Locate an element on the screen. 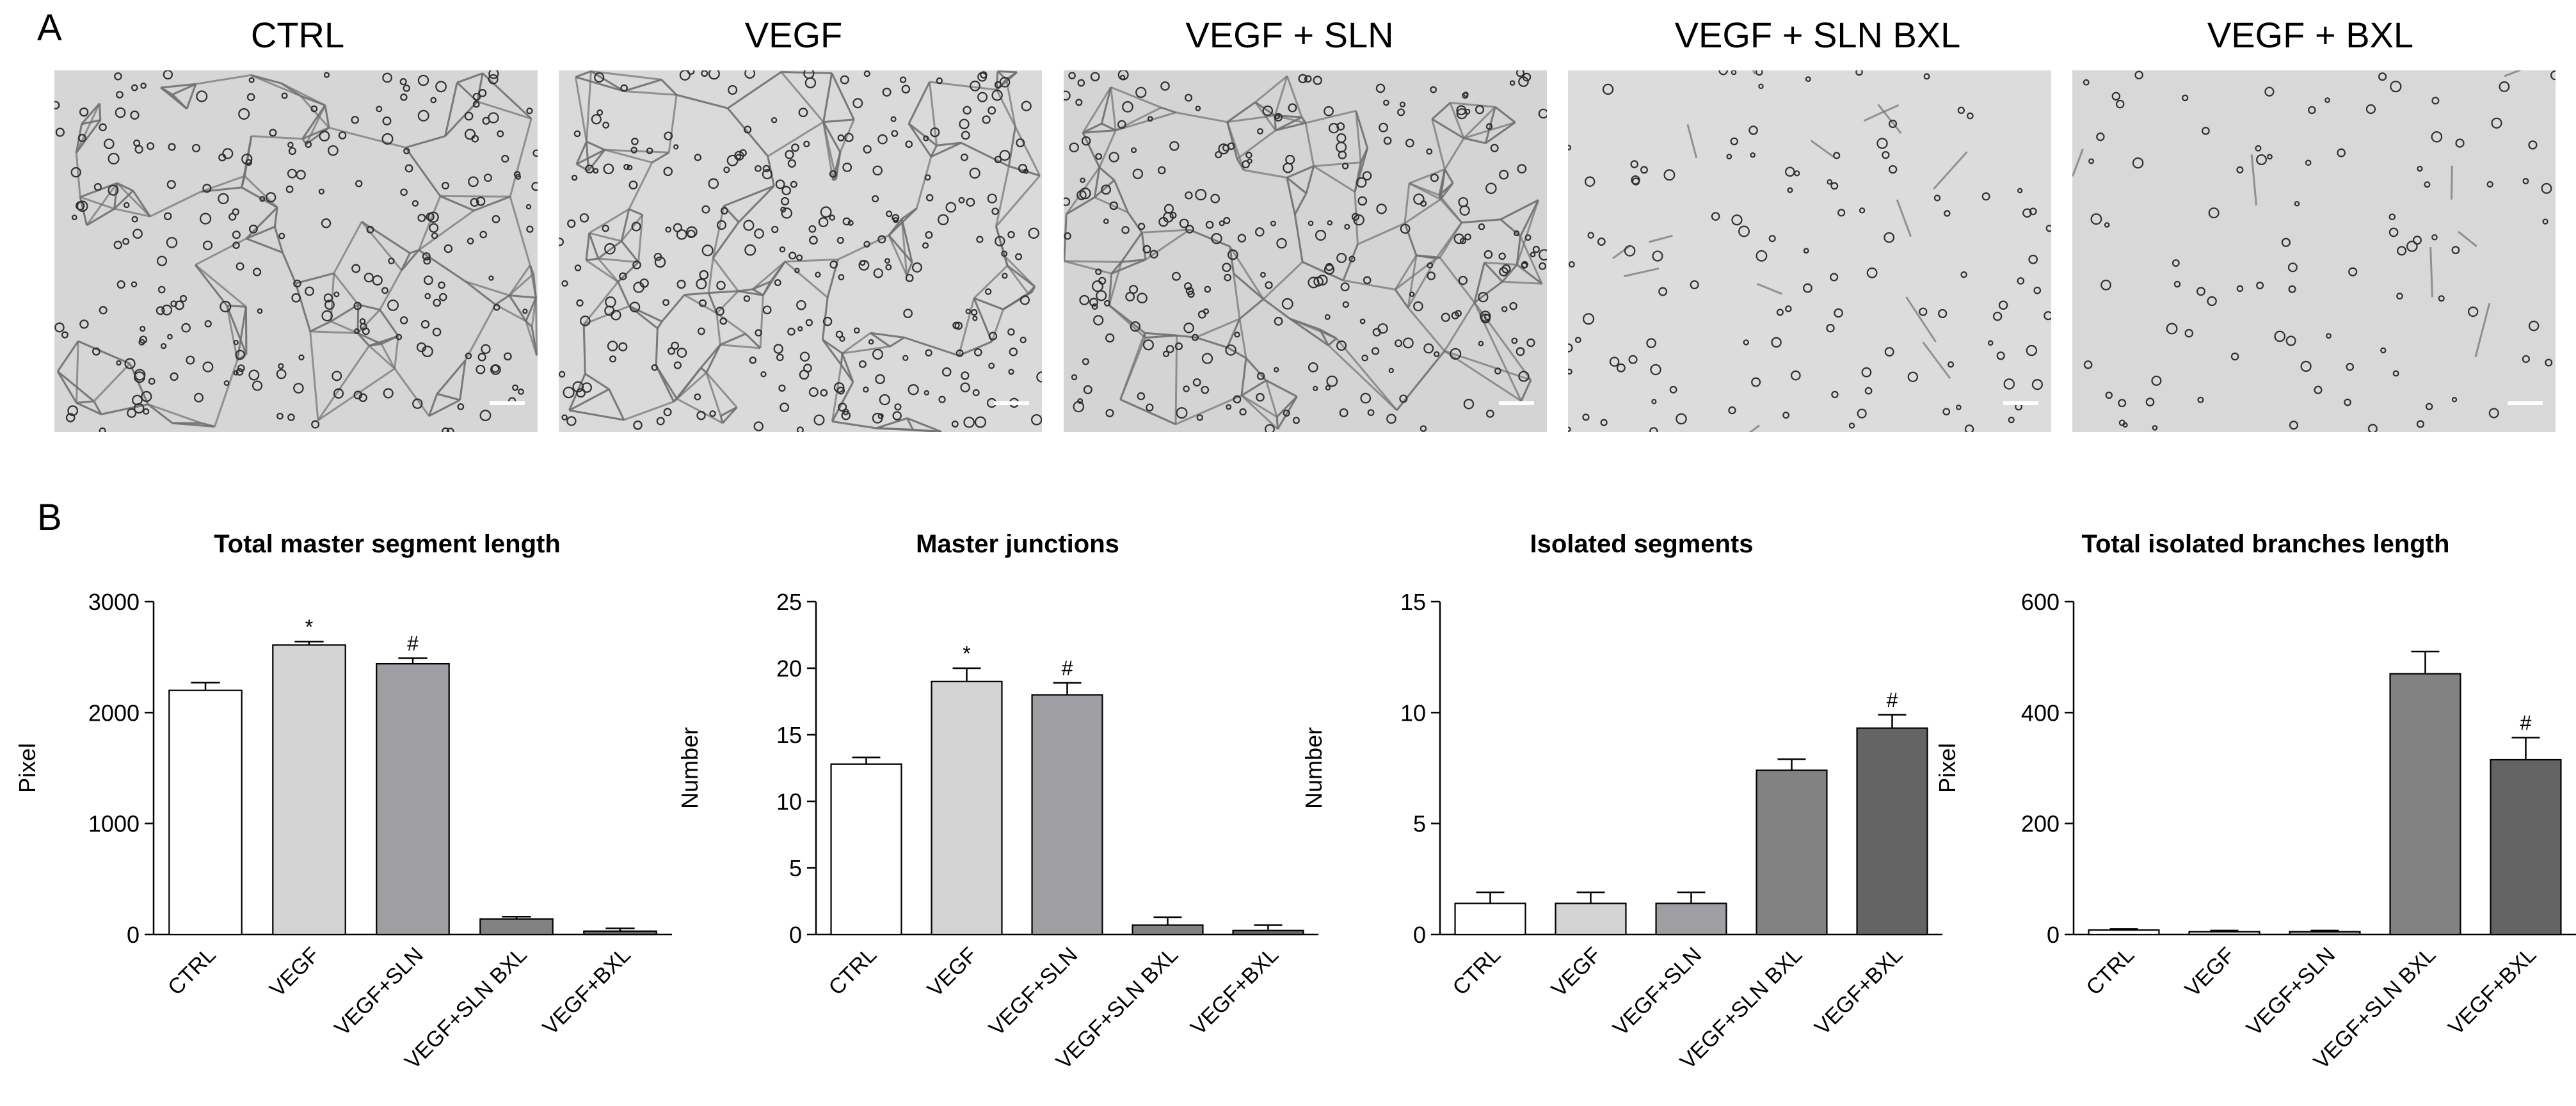  y-tick-label: 25 is located at coordinates (789, 602).